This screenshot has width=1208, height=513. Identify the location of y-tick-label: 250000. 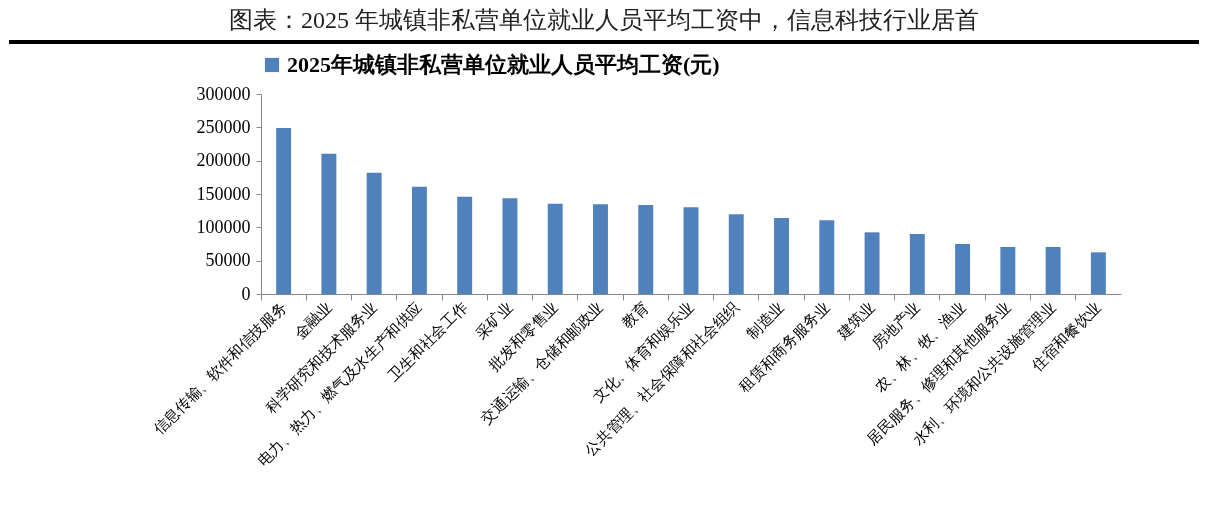
(223, 126).